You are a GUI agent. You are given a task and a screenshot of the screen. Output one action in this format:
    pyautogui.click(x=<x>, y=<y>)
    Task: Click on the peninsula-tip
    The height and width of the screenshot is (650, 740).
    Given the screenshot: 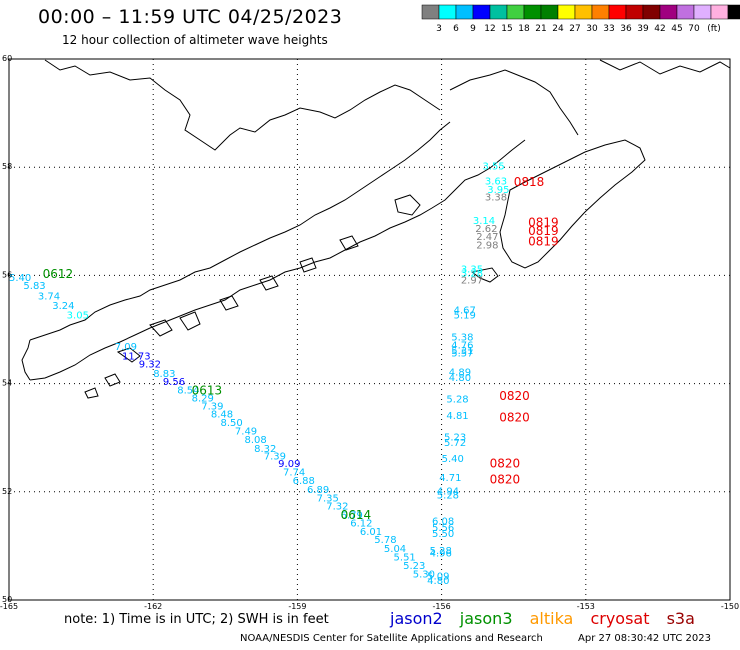 What is the action you would take?
    pyautogui.click(x=26, y=360)
    